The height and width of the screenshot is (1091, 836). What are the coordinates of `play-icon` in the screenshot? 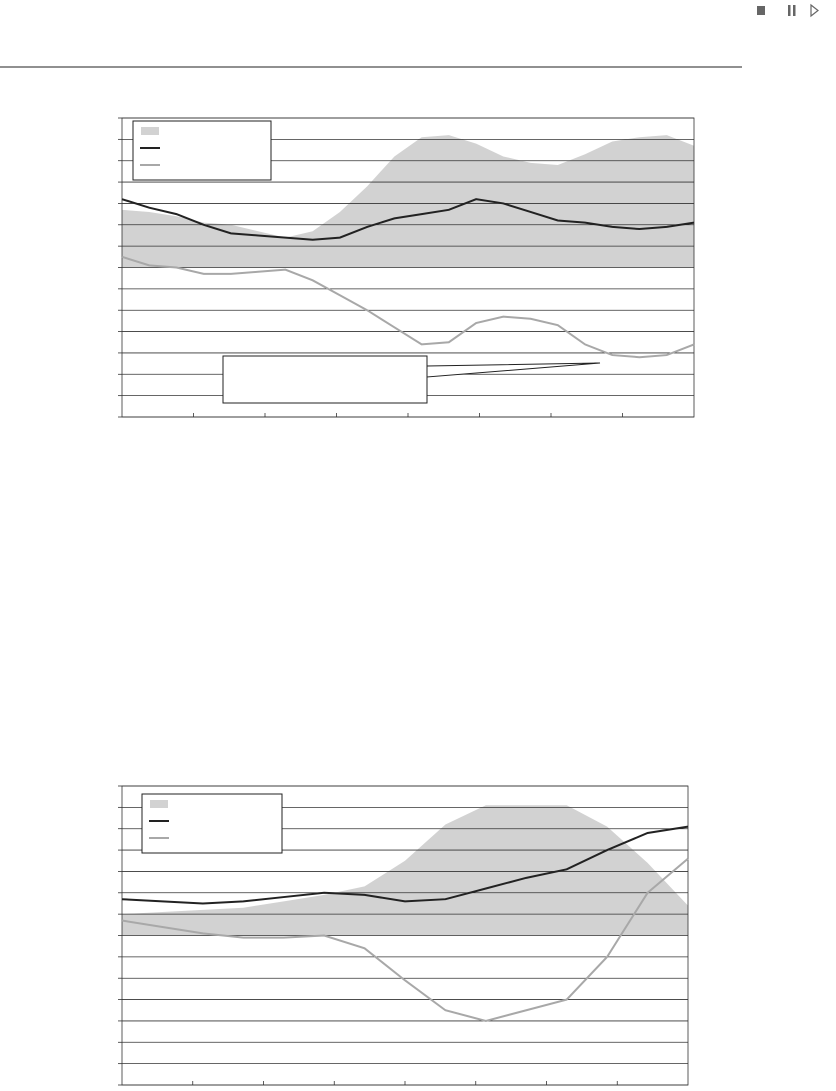 It's located at (814, 10).